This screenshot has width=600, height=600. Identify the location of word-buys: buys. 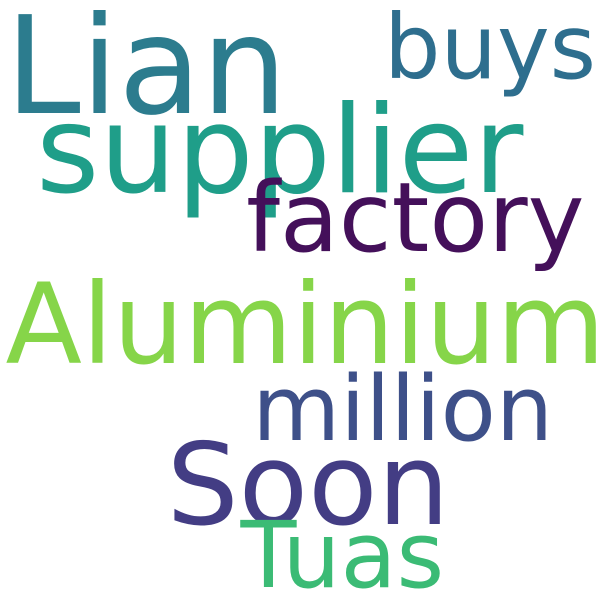
(490, 50).